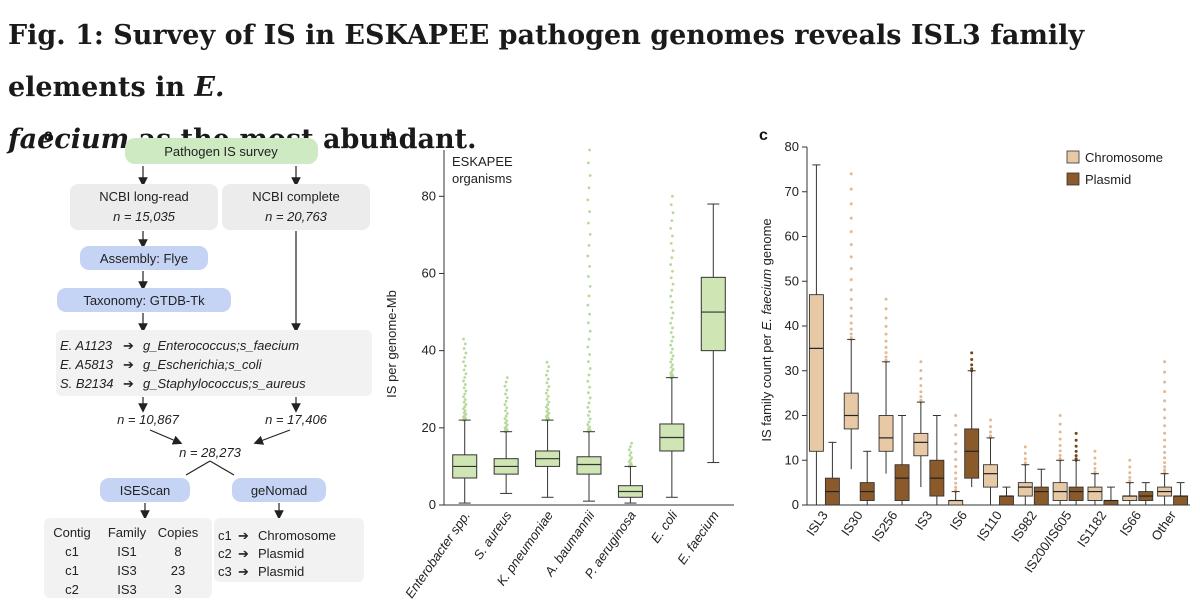 The height and width of the screenshot is (613, 1200). I want to click on legend-swatch-plasmid, so click(1073, 179).